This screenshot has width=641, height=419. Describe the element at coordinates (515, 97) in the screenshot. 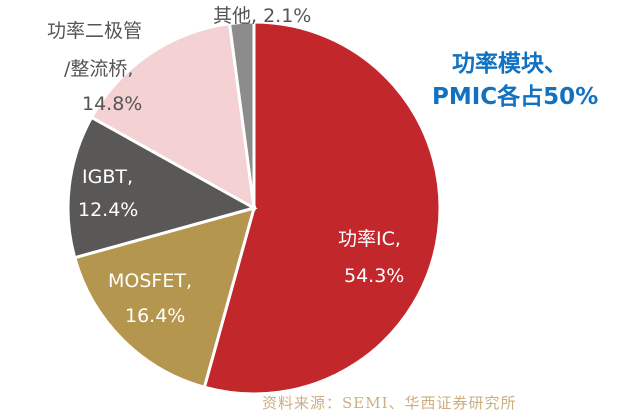

I see `annotation-line-2: PMIC各占50%` at that location.